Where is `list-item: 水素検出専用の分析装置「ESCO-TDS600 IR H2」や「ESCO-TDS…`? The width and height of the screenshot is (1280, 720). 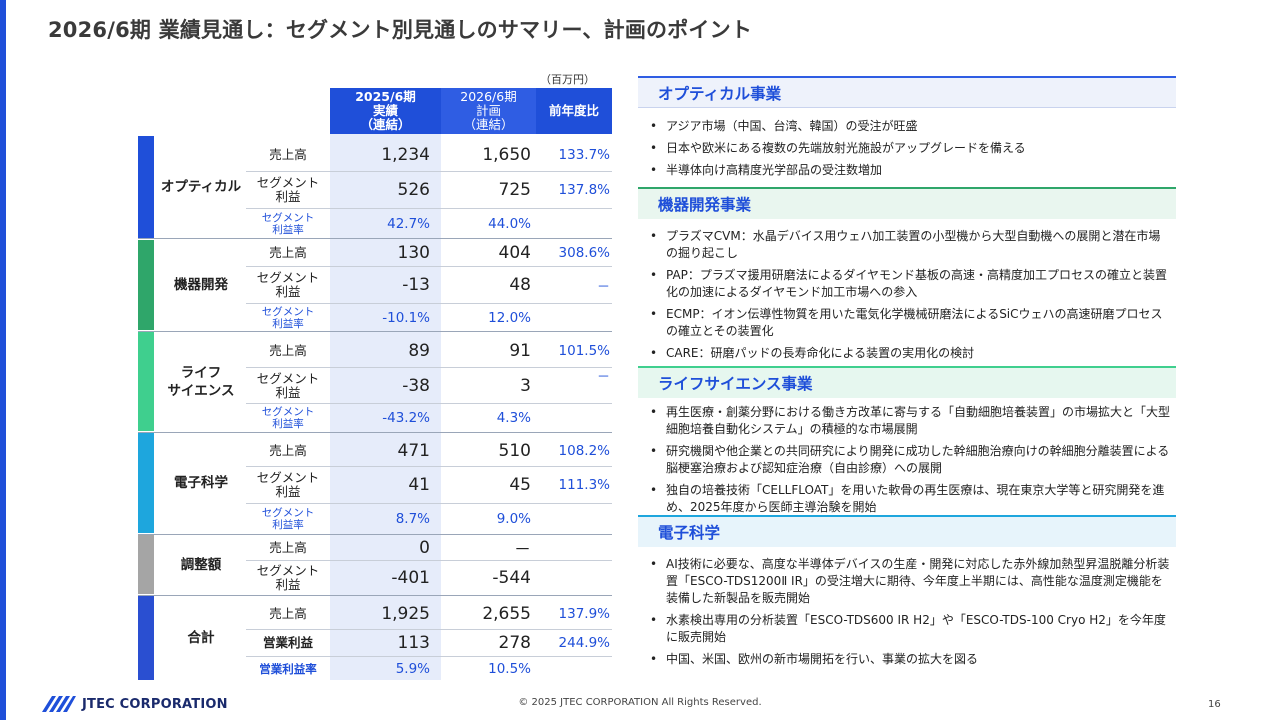
list-item: 水素検出専用の分析装置「ESCO-TDS600 IR H2」や「ESCO-TDS… is located at coordinates (910, 629).